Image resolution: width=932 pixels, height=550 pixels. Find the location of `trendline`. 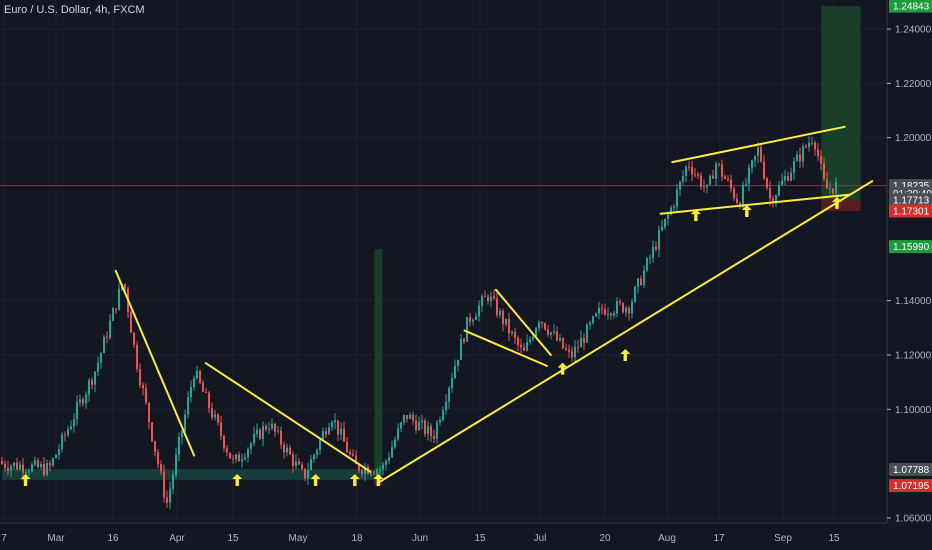

trendline is located at coordinates (505, 348).